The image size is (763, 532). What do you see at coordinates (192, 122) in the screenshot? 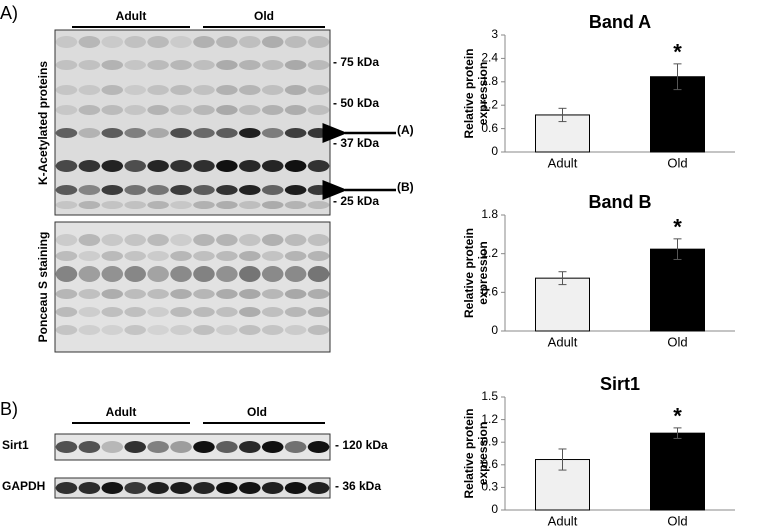
I see `blot-acetyl` at bounding box center [192, 122].